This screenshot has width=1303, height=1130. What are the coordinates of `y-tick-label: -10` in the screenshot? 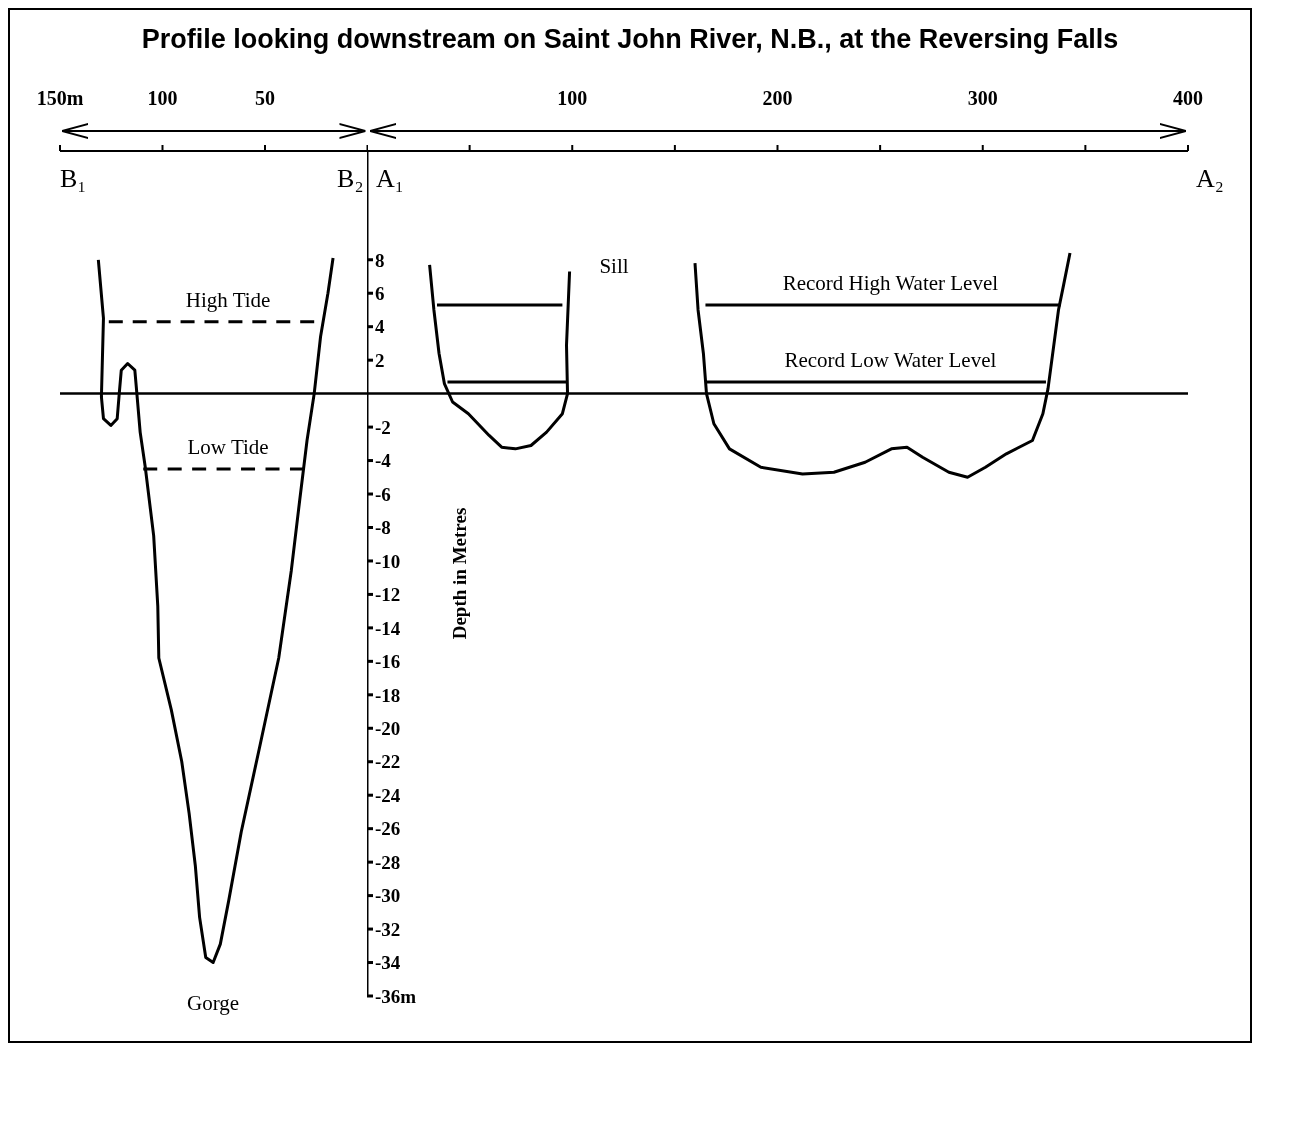 It's located at (387, 561).